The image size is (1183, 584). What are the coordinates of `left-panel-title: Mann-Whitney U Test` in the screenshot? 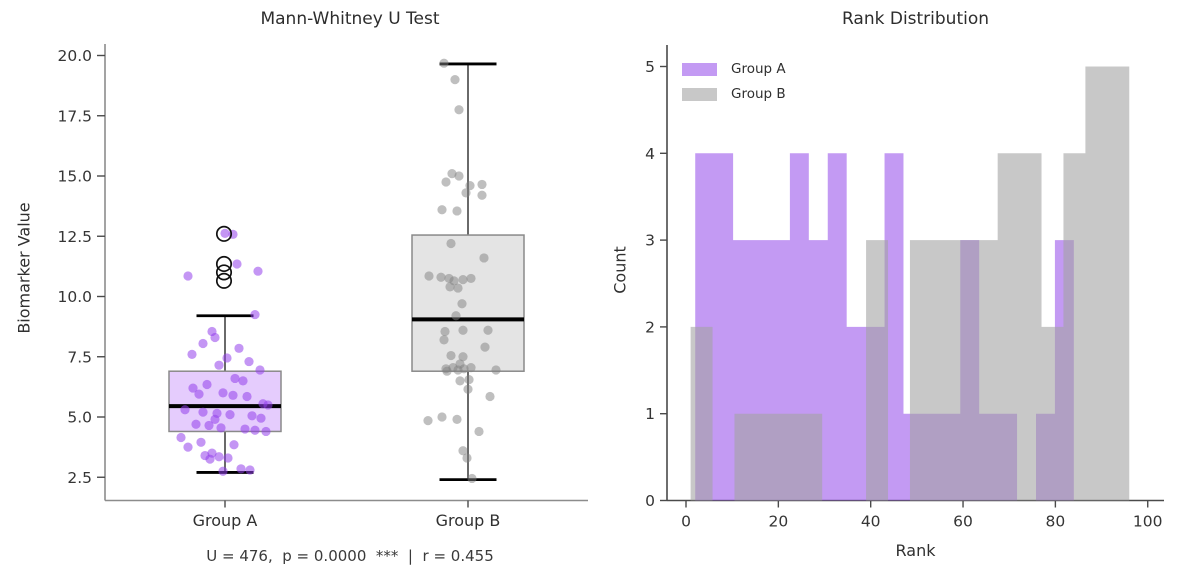 It's located at (350, 19).